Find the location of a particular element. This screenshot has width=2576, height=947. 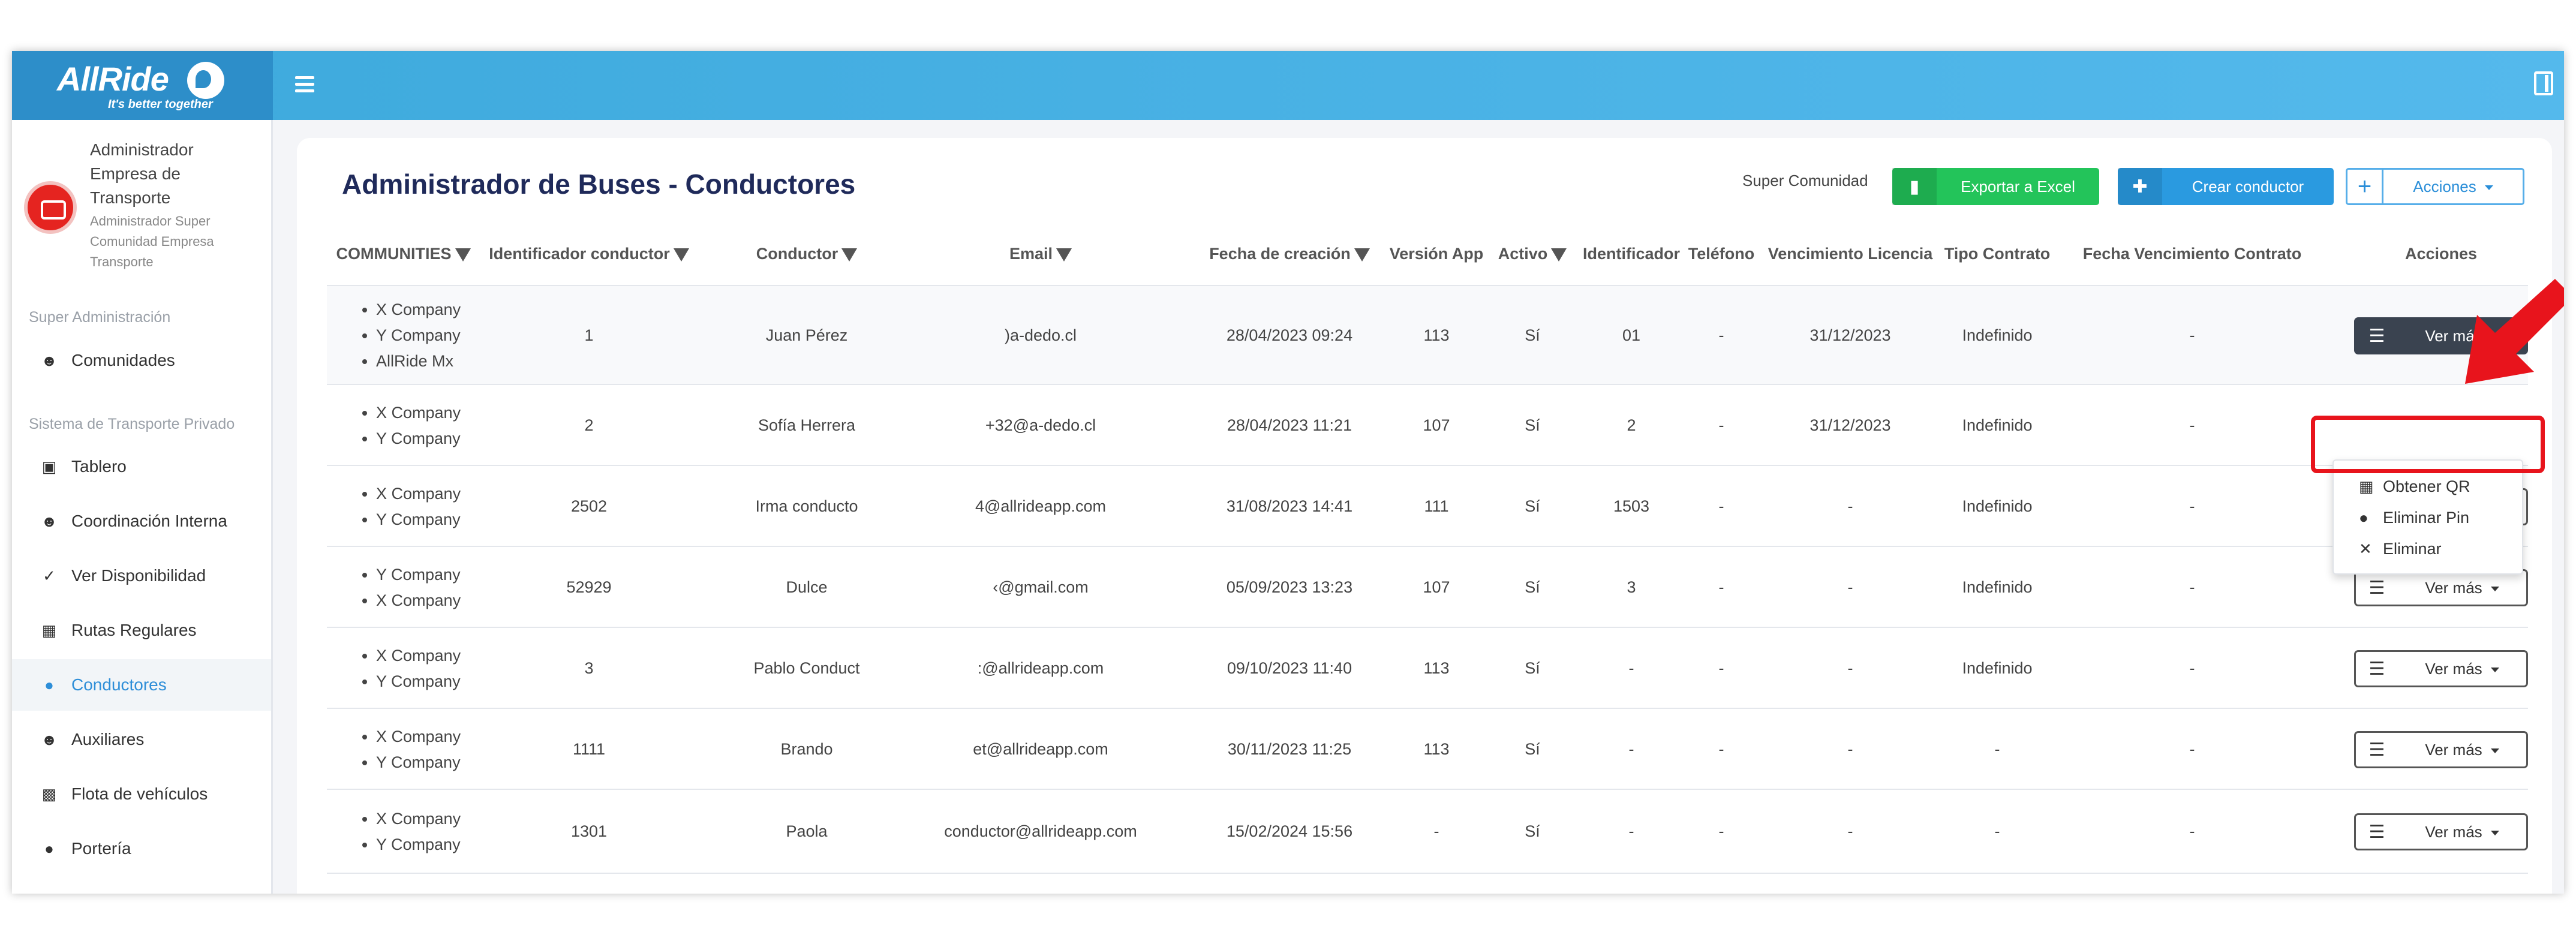

users-icon: ☻ is located at coordinates (50, 739).